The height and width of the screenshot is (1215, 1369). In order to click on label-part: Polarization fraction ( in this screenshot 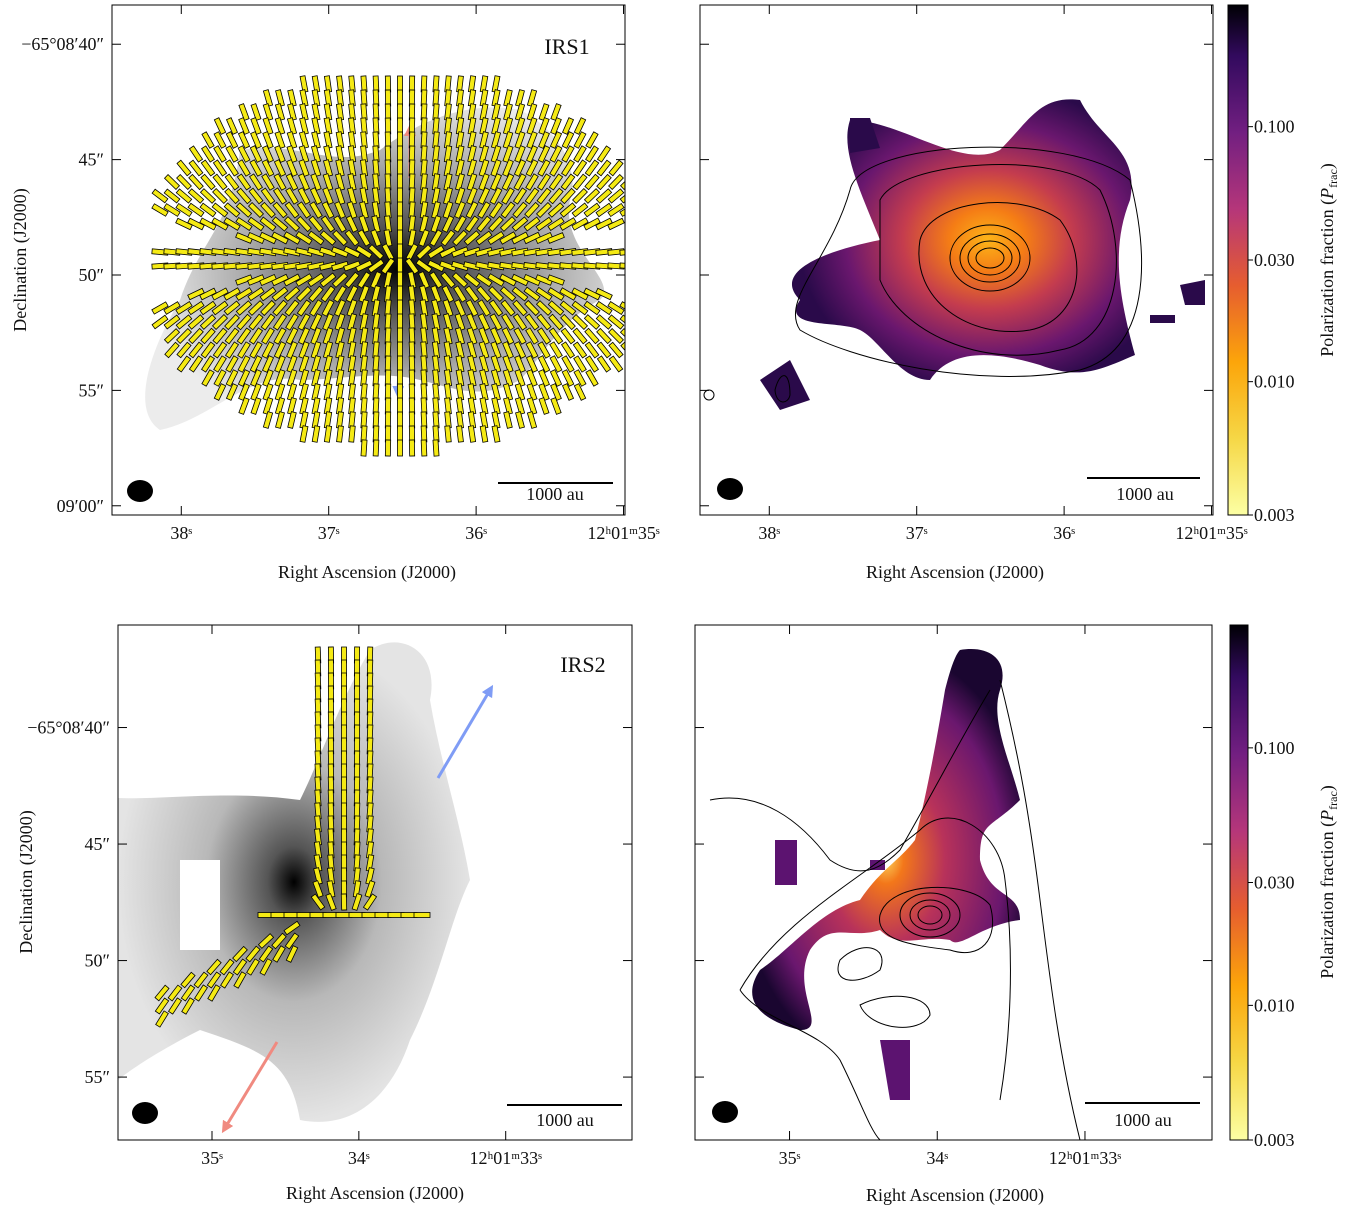, I will do `click(1327, 278)`.